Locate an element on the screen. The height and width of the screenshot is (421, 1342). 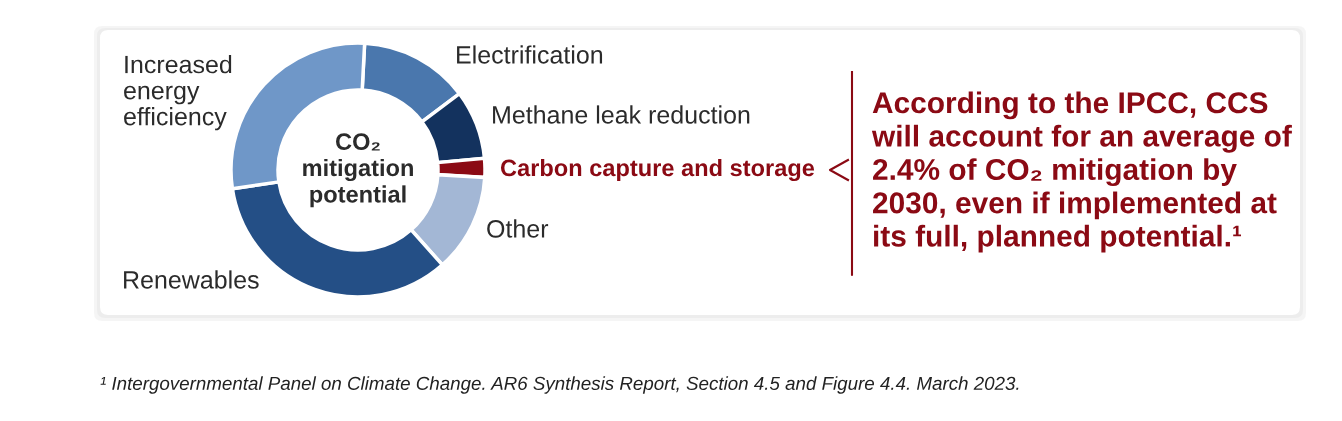
slice-label: Other is located at coordinates (518, 228).